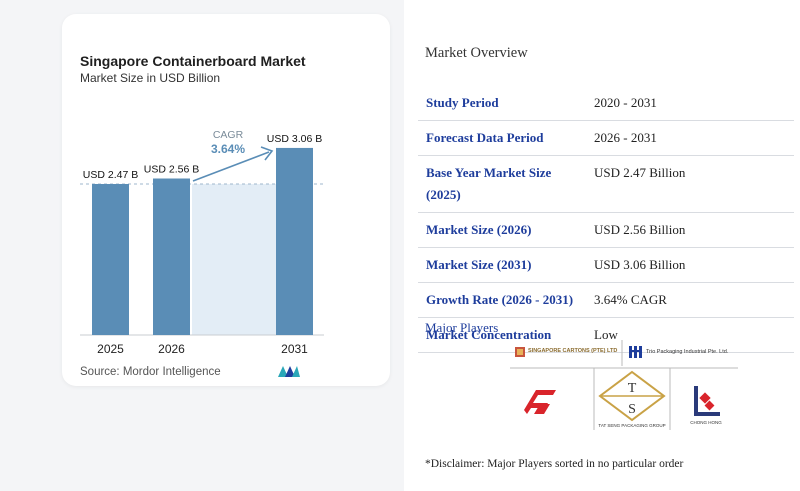  Describe the element at coordinates (193, 61) in the screenshot. I see `chart-title: Singapore Containerboard Market` at that location.